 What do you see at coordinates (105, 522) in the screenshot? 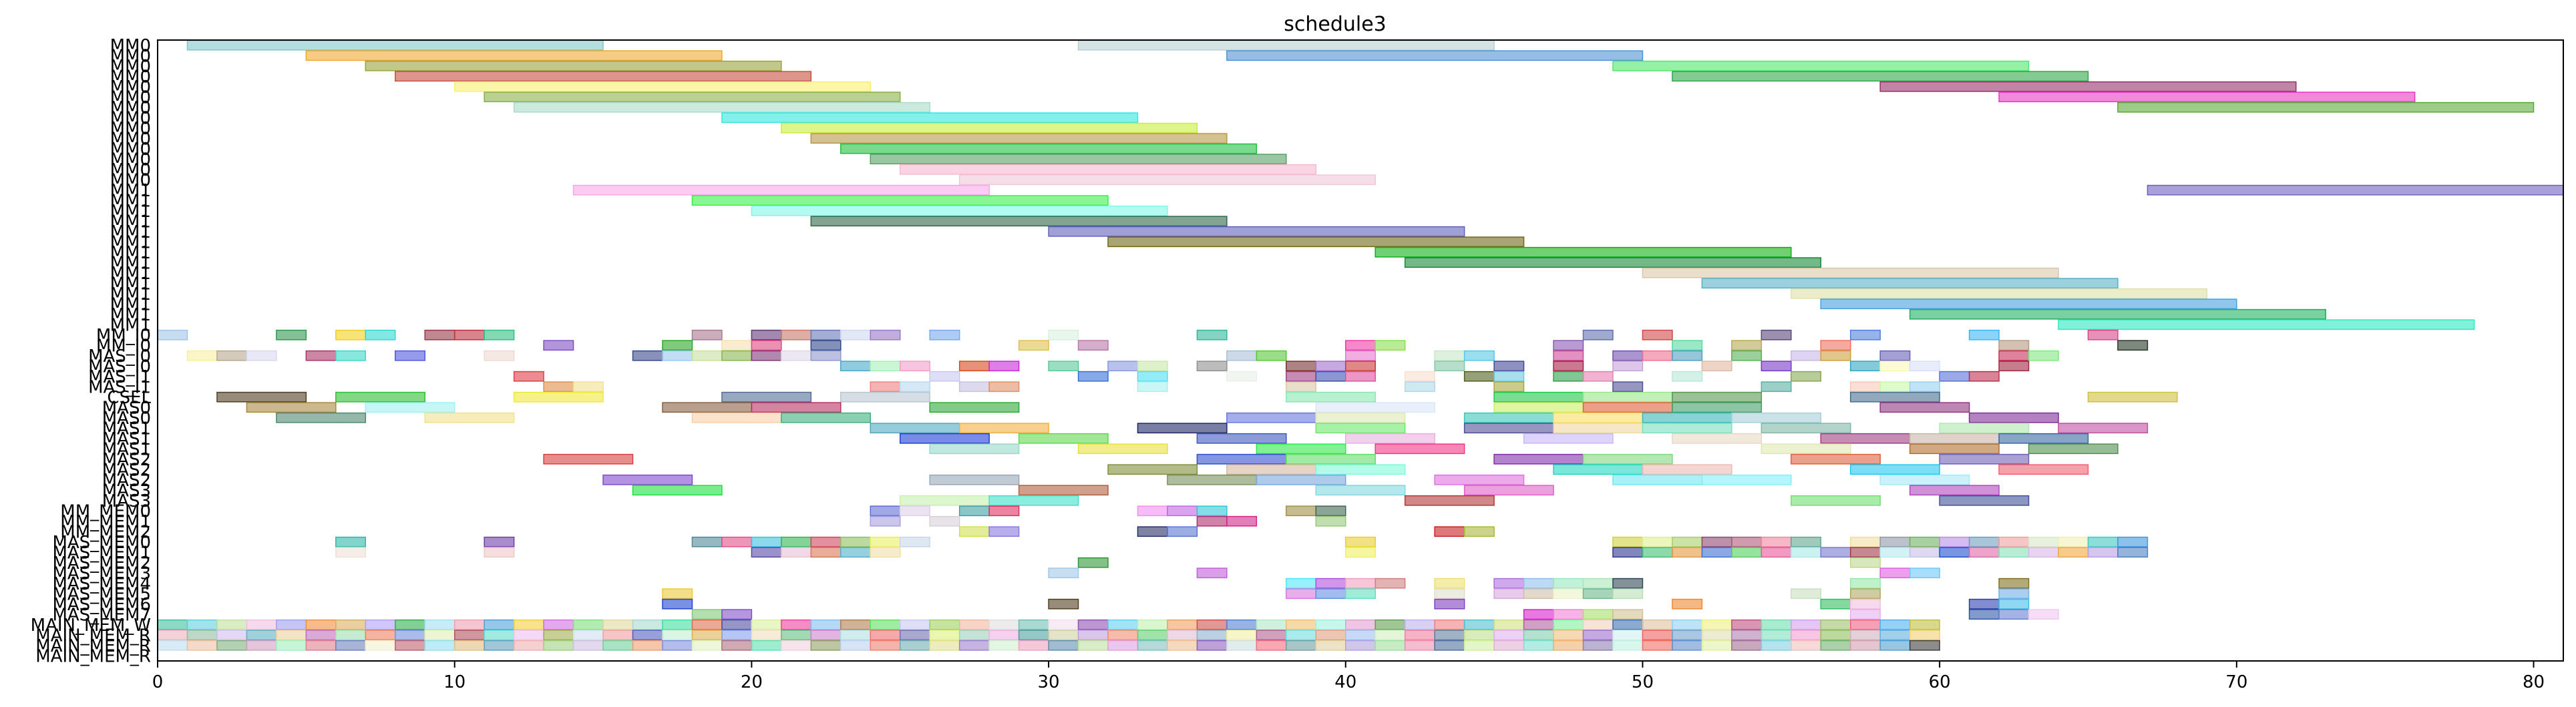
I see `row-label: MM_MEM1` at bounding box center [105, 522].